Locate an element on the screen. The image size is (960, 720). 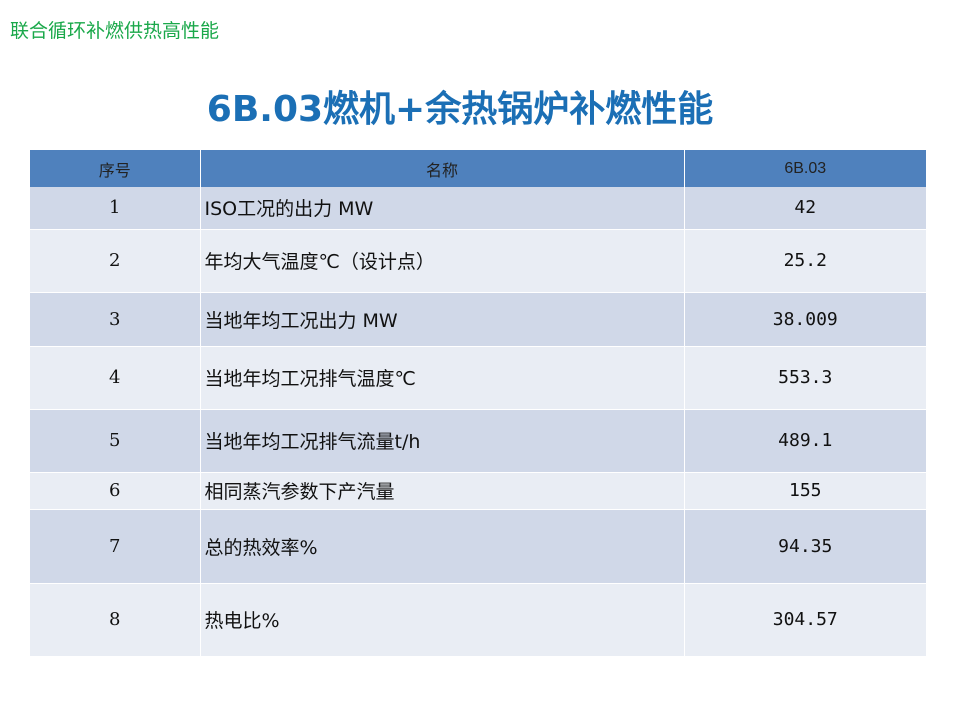
row-name: 年均大气温度℃（设计点） is located at coordinates (442, 260).